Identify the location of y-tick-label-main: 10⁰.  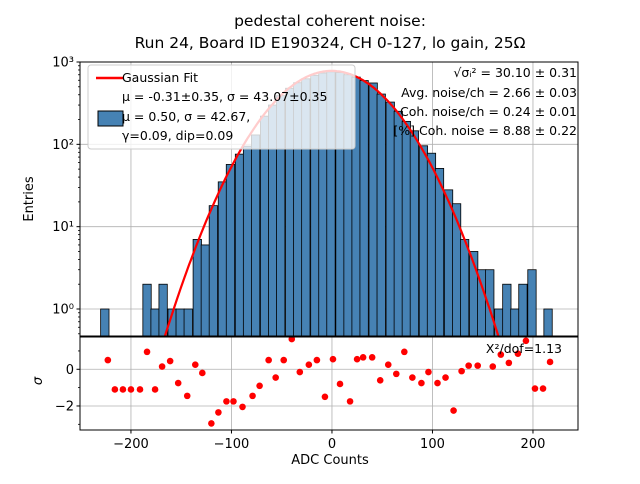
(63, 310).